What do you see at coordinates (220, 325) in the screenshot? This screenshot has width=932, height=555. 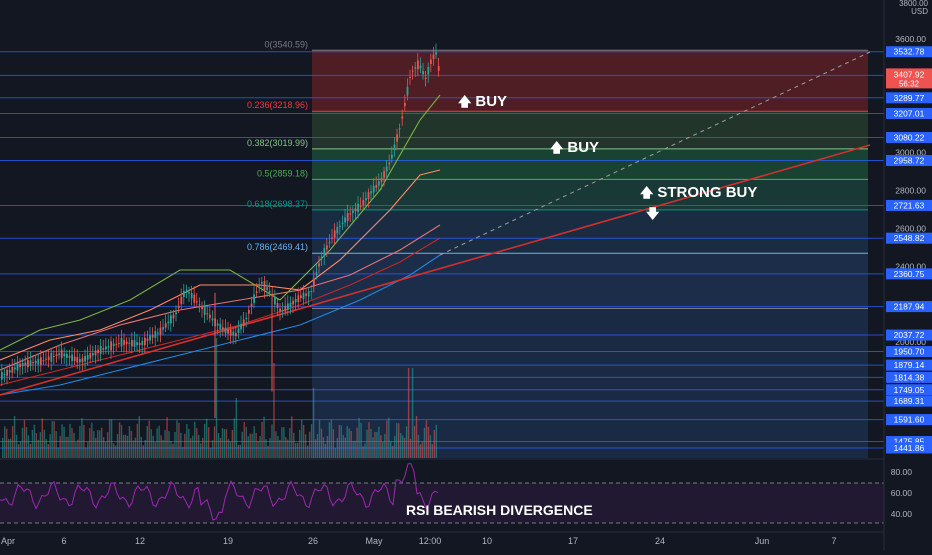 I see `moving-average-line` at bounding box center [220, 325].